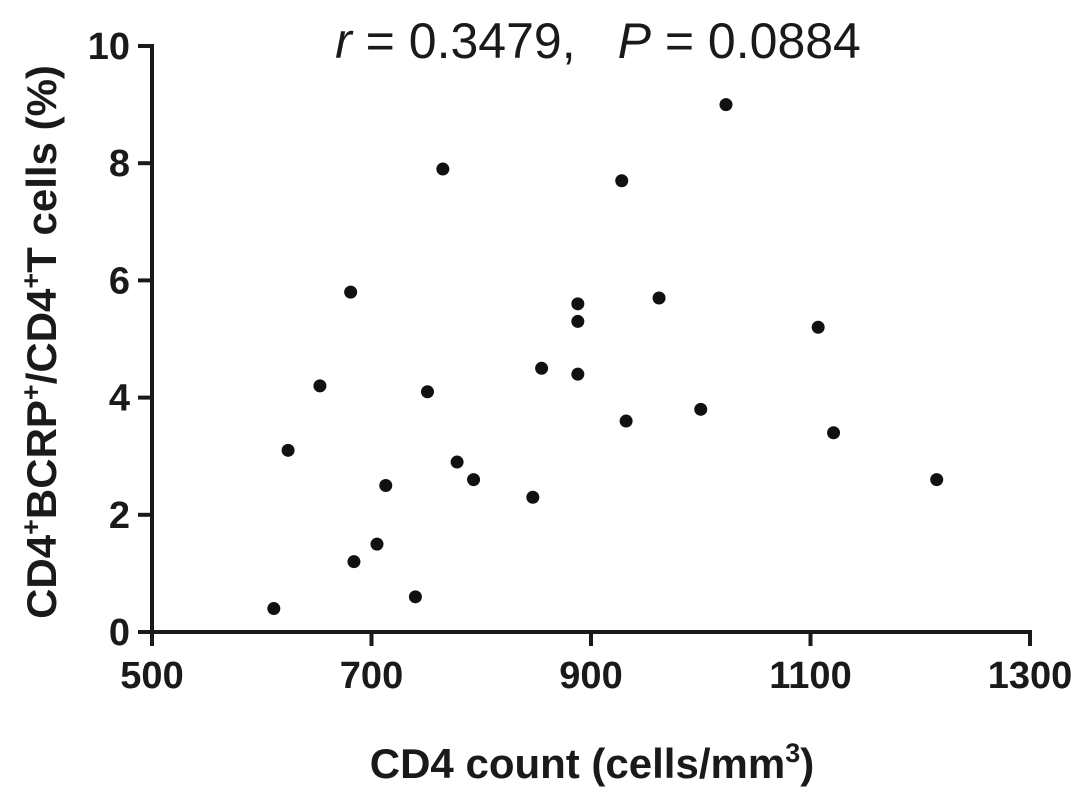 Image resolution: width=1087 pixels, height=798 pixels. I want to click on x-axis-title-main: CD4 count (cells/mm, so click(577, 763).